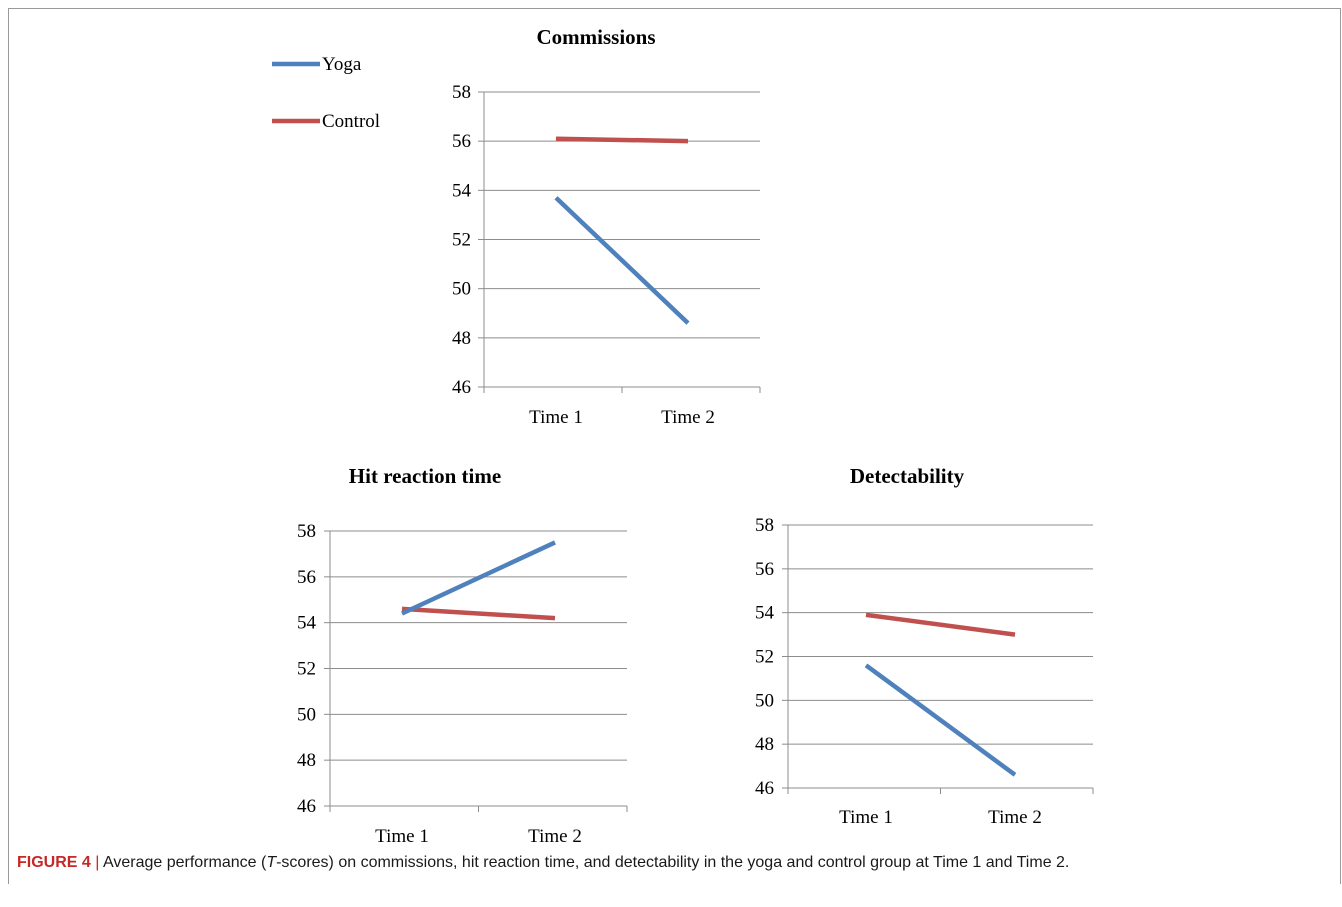  What do you see at coordinates (326, 93) in the screenshot?
I see `legend: Yoga Control` at bounding box center [326, 93].